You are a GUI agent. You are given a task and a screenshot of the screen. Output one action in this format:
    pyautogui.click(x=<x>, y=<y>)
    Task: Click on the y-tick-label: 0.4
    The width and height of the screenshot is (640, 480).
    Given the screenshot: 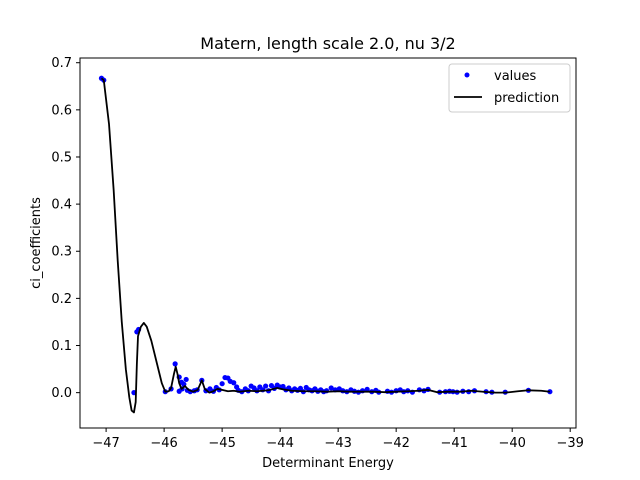 What is the action you would take?
    pyautogui.click(x=61, y=205)
    